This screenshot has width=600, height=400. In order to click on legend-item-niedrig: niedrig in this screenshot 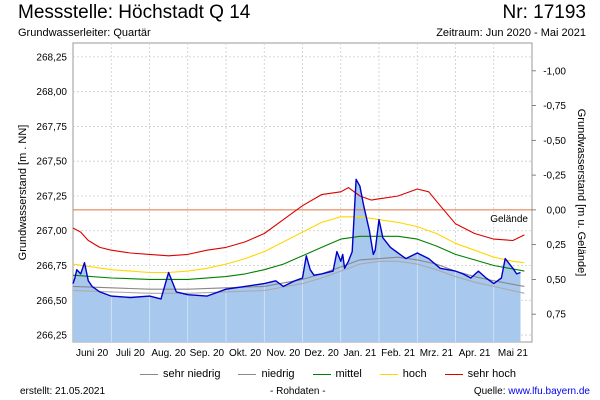, I will do `click(266, 374)`.